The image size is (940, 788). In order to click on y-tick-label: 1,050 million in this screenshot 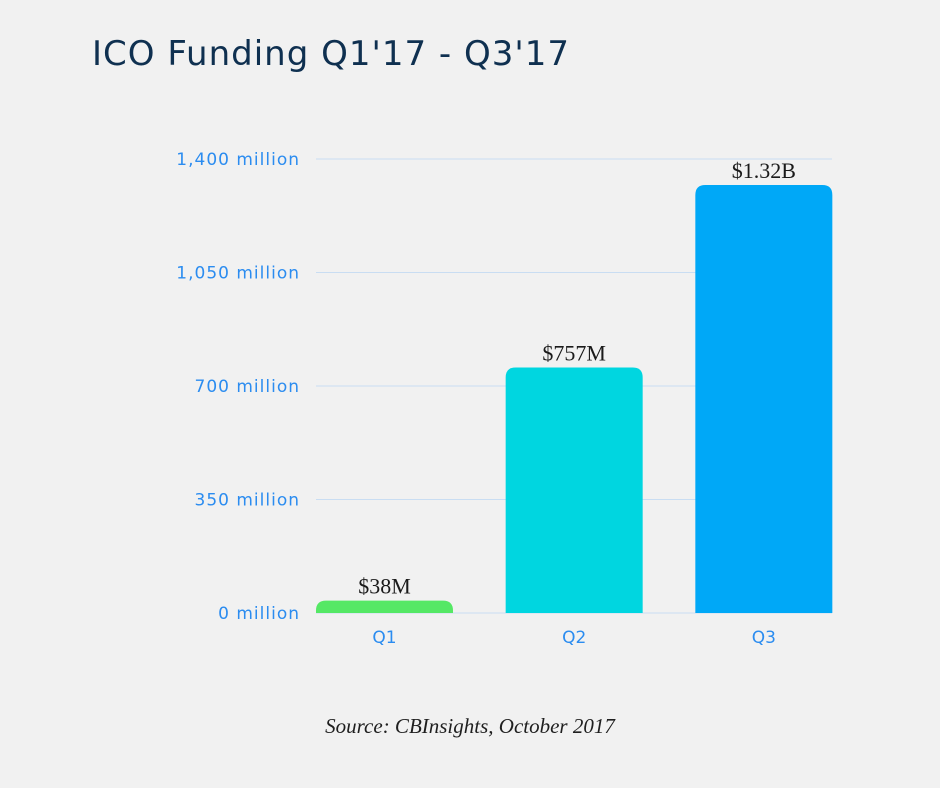, I will do `click(238, 274)`.